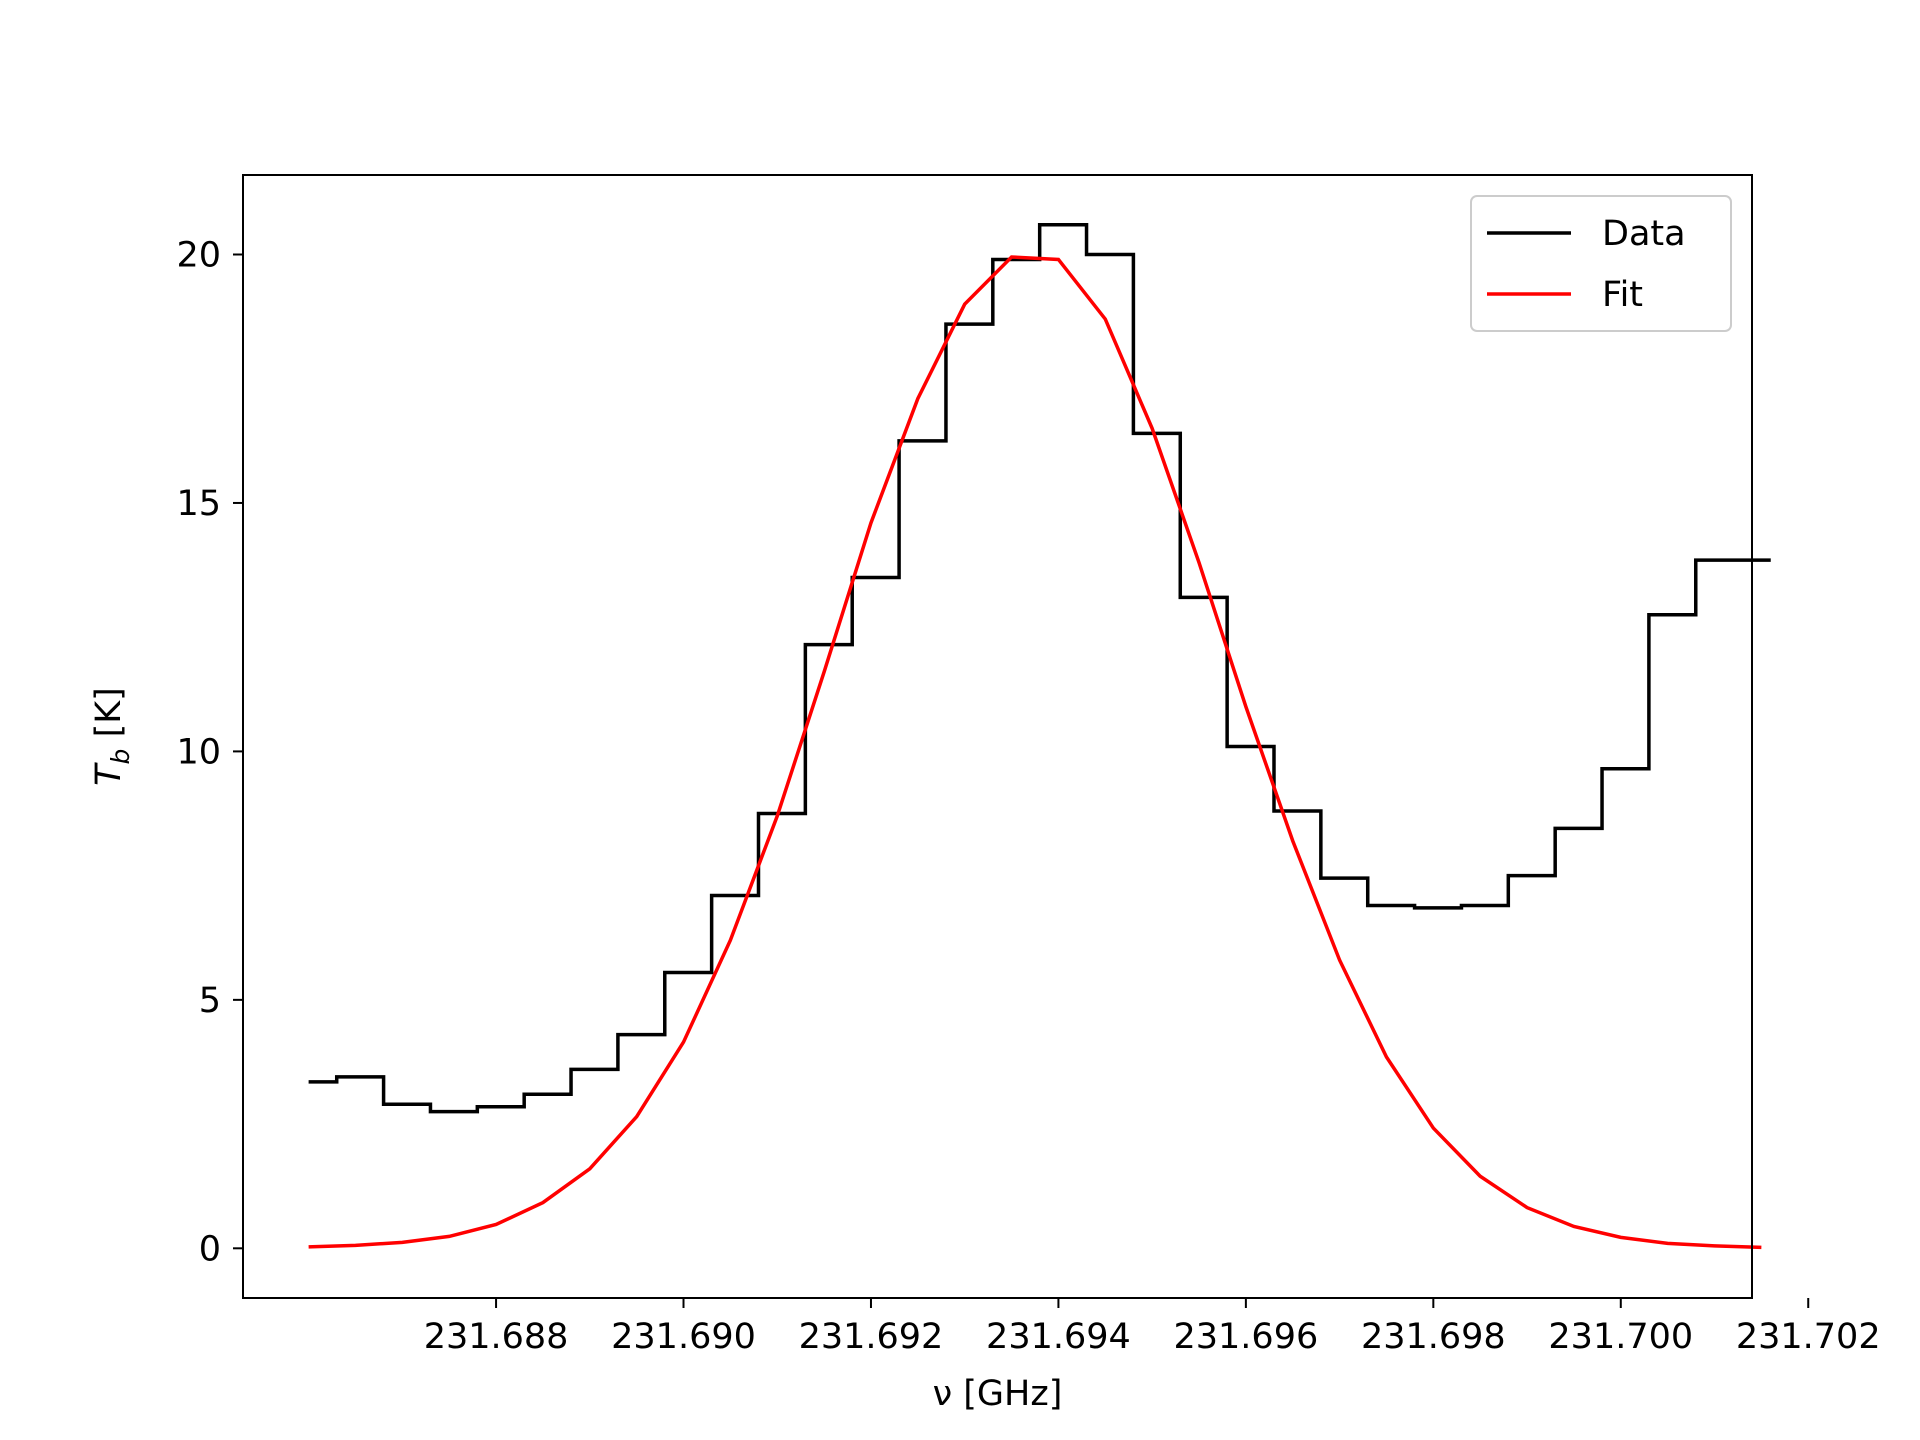  What do you see at coordinates (1644, 234) in the screenshot?
I see `legend-label-data: Data` at bounding box center [1644, 234].